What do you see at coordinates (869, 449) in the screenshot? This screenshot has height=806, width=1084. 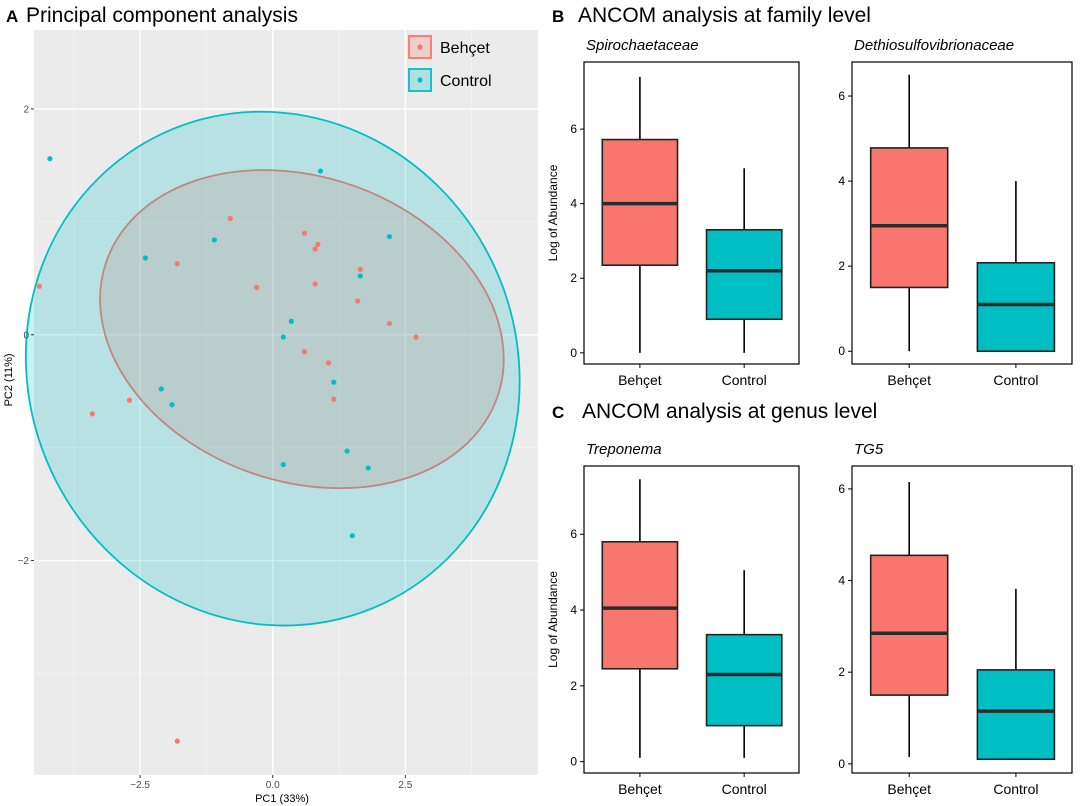 I see `taxon-title: TG5` at bounding box center [869, 449].